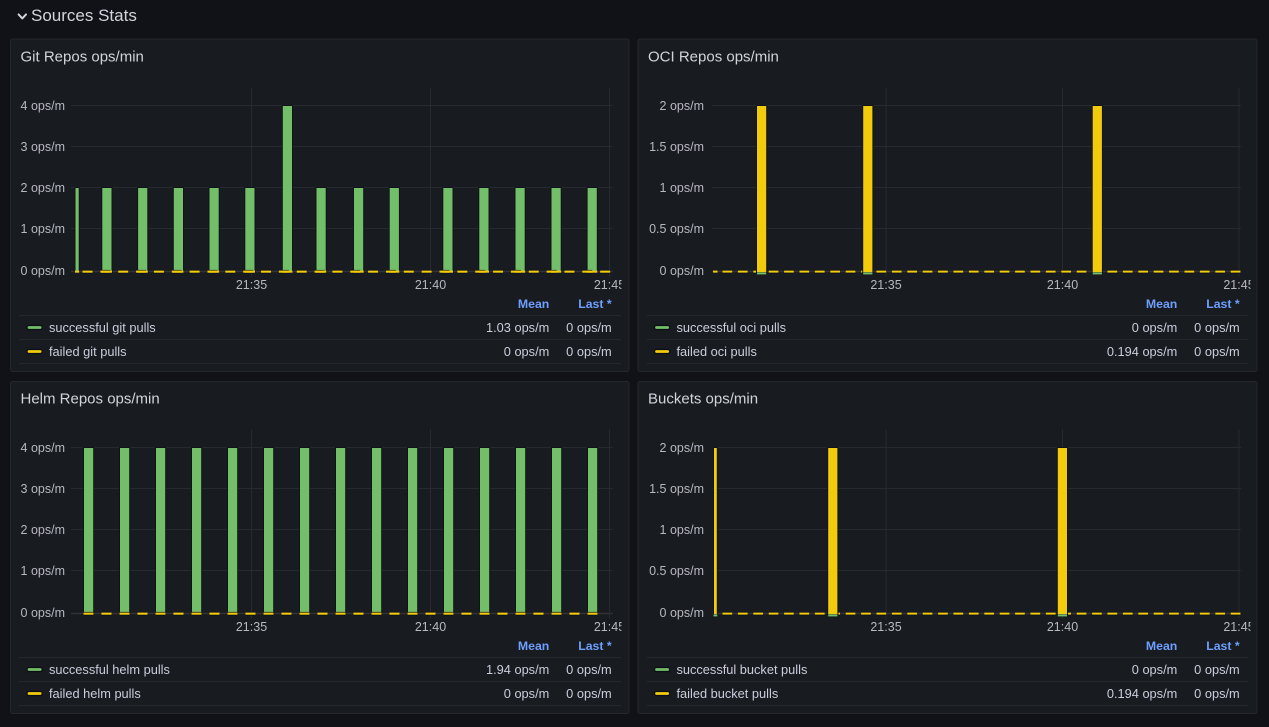 The height and width of the screenshot is (727, 1269). I want to click on svg-text: 1.03 ops/m, so click(517, 327).